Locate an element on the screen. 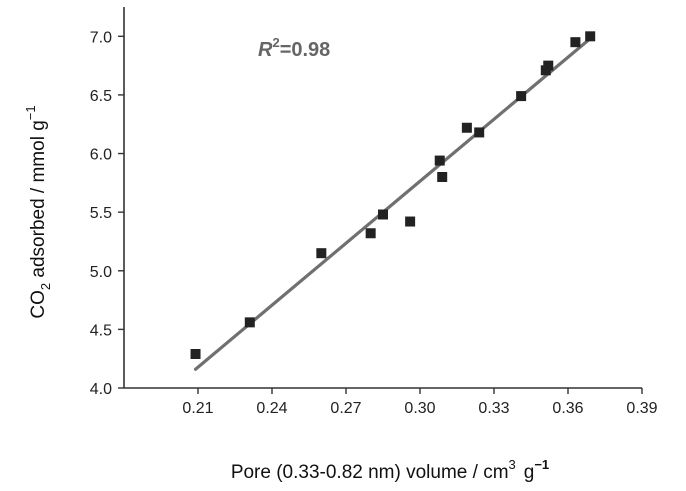 Image resolution: width=686 pixels, height=491 pixels. x-tick-label: 0.39 is located at coordinates (641, 408).